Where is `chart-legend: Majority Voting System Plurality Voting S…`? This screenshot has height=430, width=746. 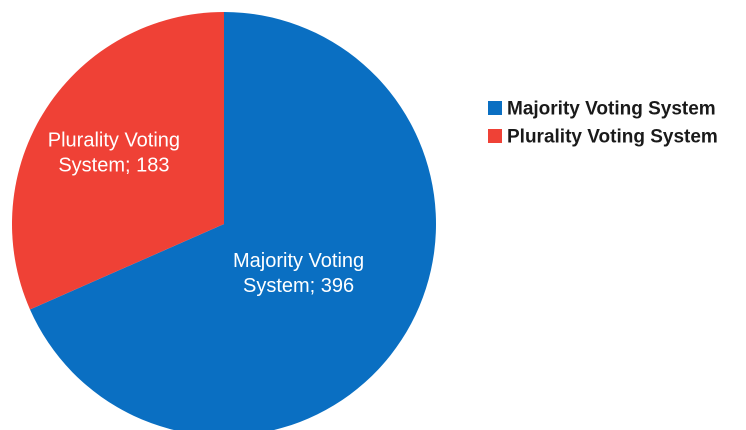
chart-legend: Majority Voting System Plurality Voting S… is located at coordinates (603, 123).